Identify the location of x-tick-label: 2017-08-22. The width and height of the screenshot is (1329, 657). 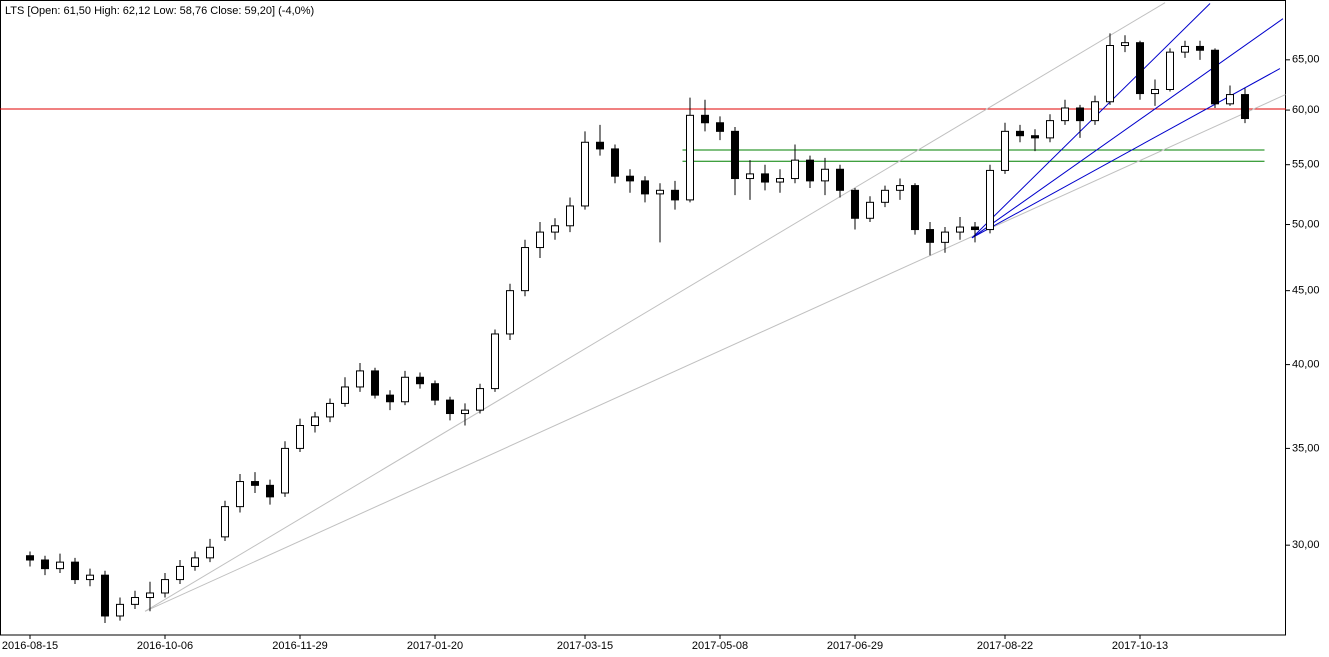
(1005, 646).